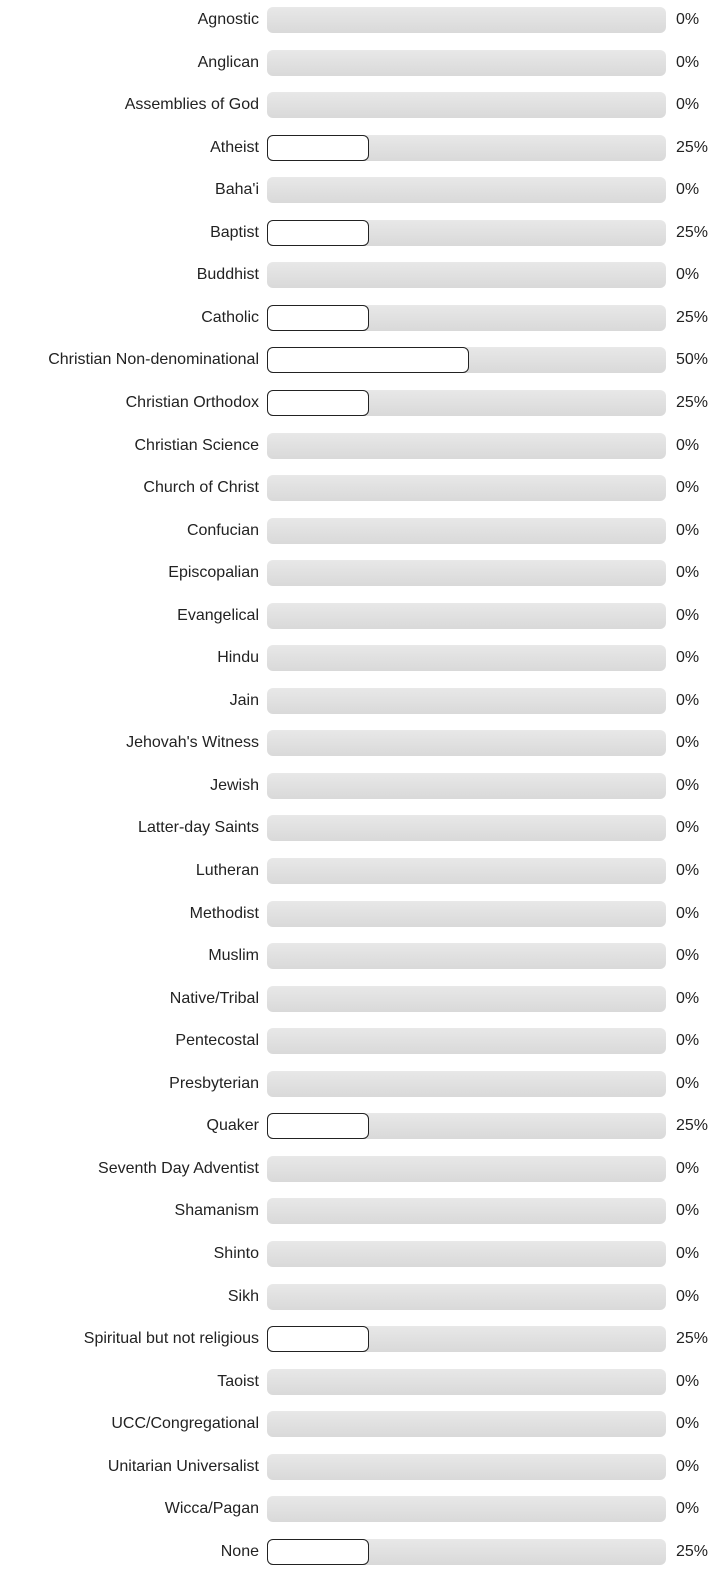 This screenshot has width=715, height=1581. What do you see at coordinates (185, 1424) in the screenshot?
I see `category-label: UCC/Congregational` at bounding box center [185, 1424].